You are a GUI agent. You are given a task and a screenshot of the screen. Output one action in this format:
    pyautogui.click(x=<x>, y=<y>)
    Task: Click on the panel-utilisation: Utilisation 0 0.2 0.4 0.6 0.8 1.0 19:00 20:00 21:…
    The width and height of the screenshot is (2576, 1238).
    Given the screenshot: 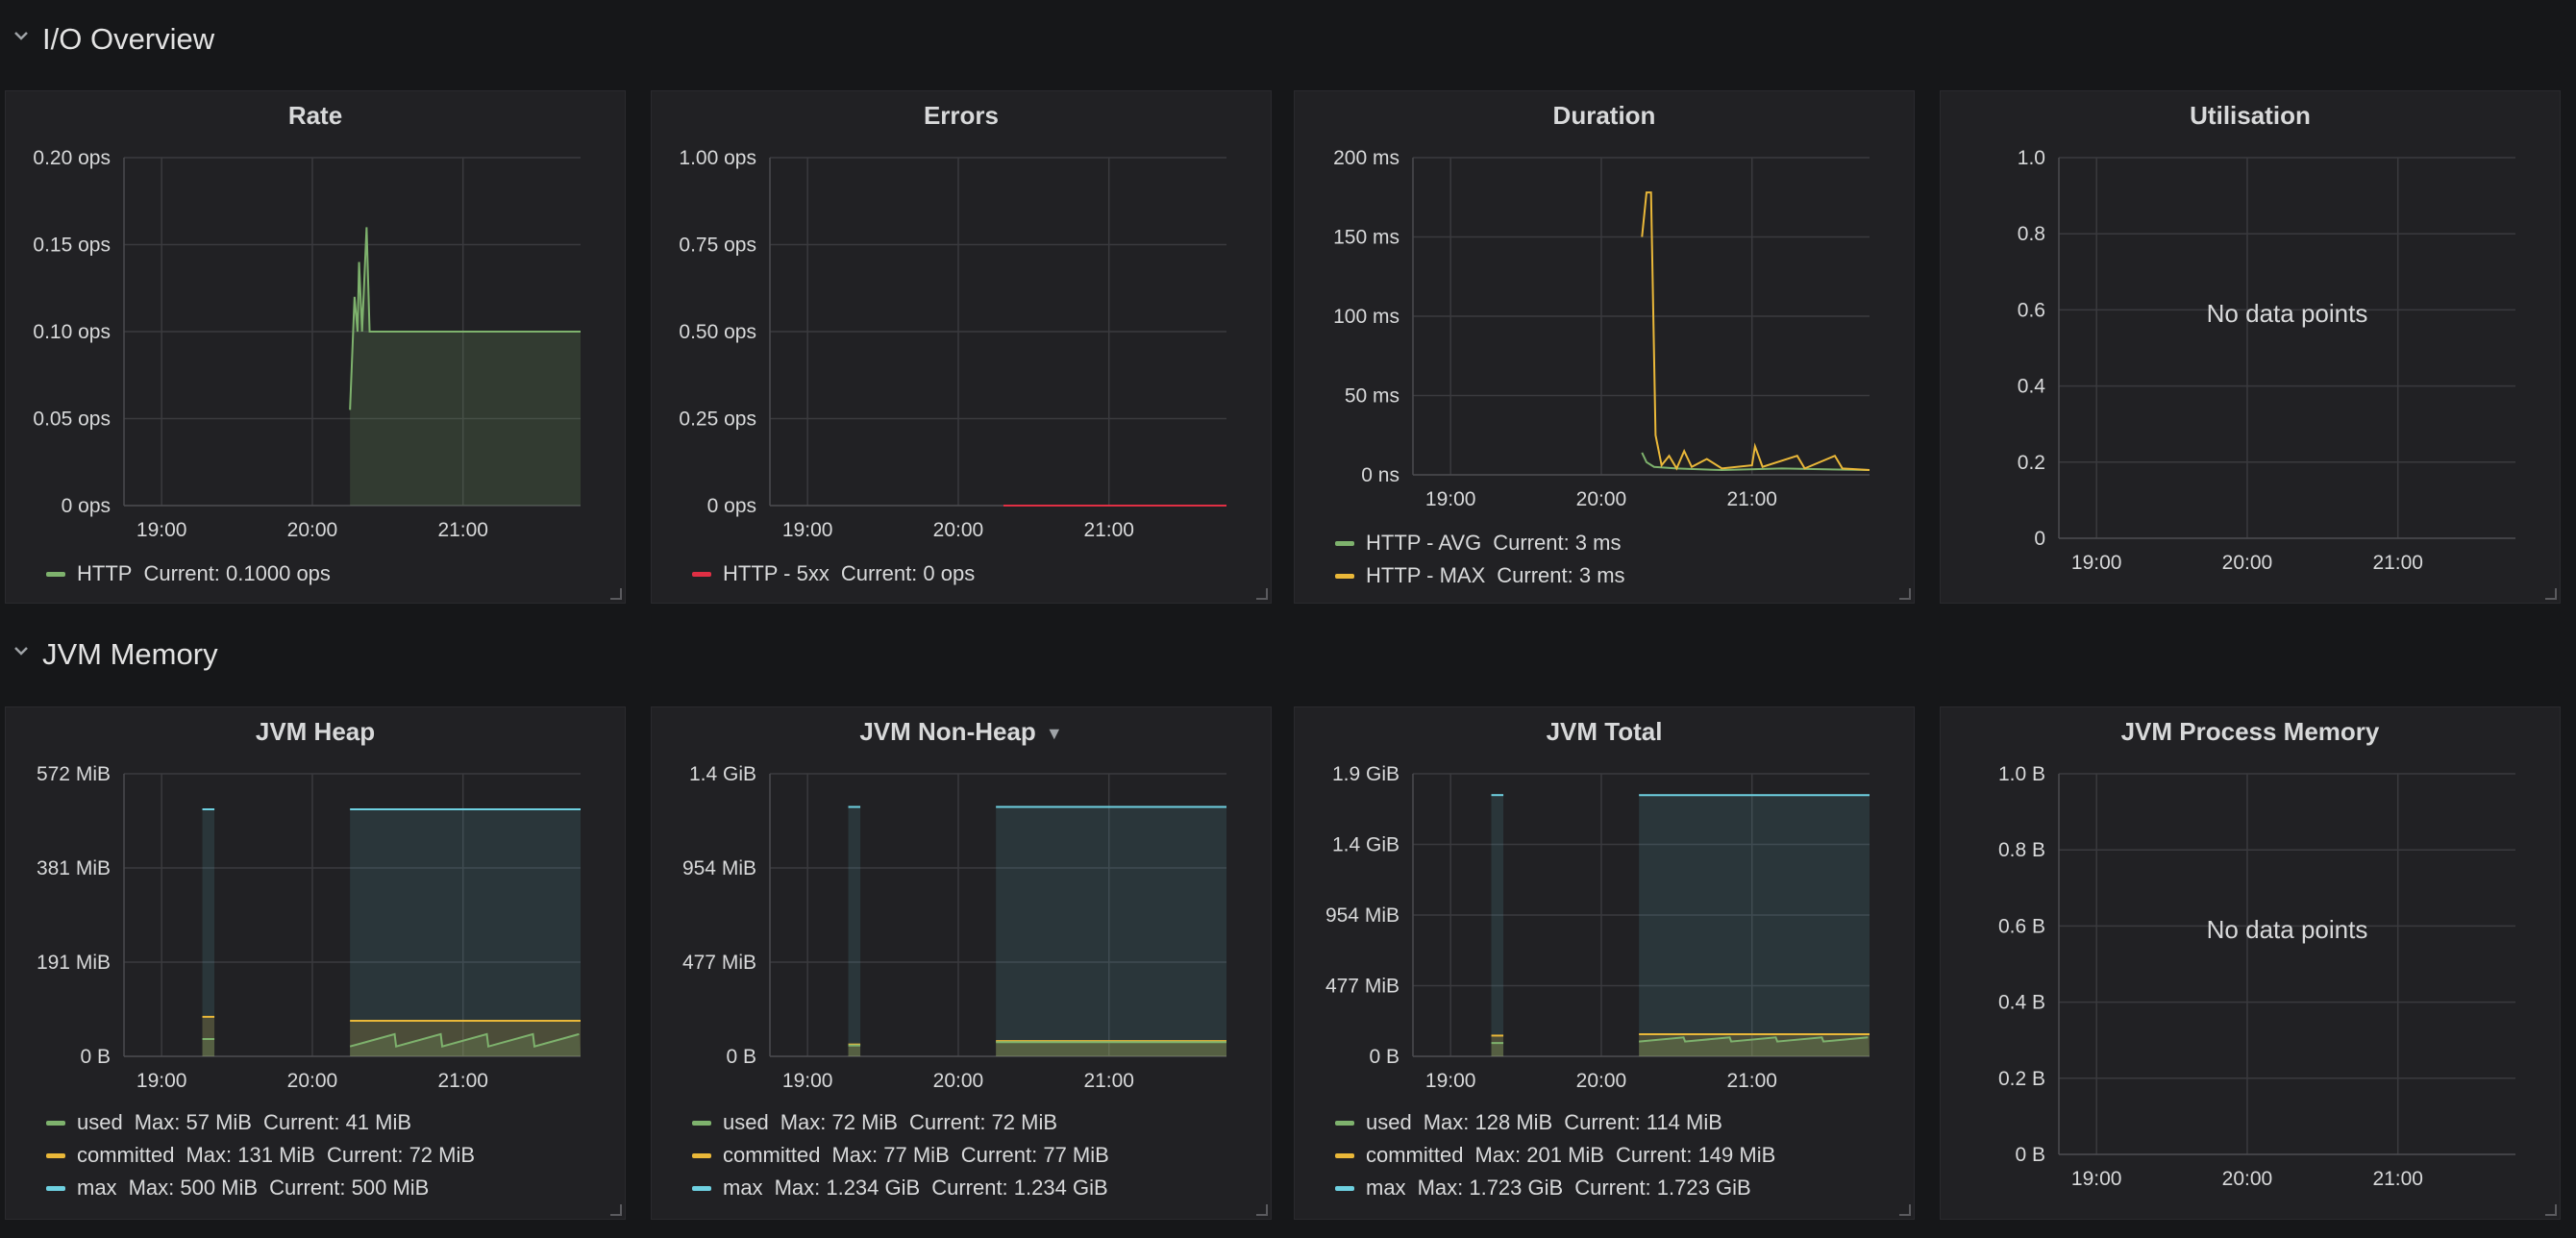 What is the action you would take?
    pyautogui.click(x=2250, y=347)
    